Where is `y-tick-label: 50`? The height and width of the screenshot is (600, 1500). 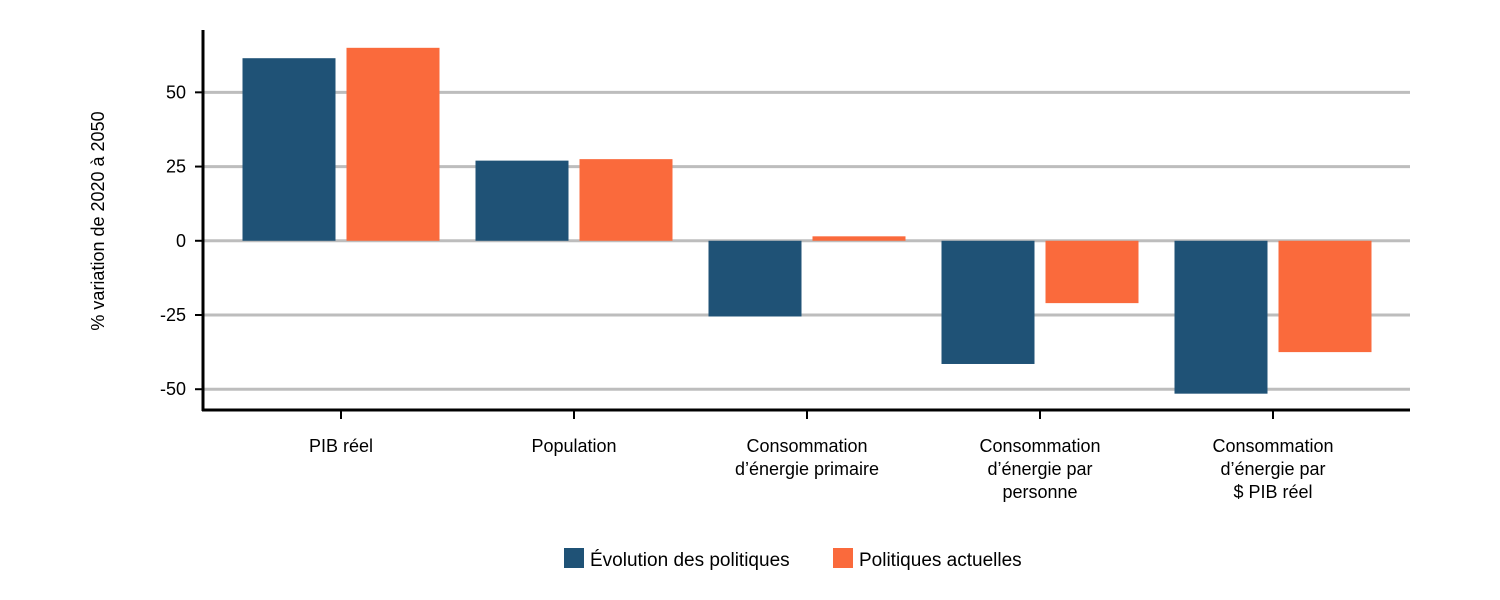 y-tick-label: 50 is located at coordinates (176, 92).